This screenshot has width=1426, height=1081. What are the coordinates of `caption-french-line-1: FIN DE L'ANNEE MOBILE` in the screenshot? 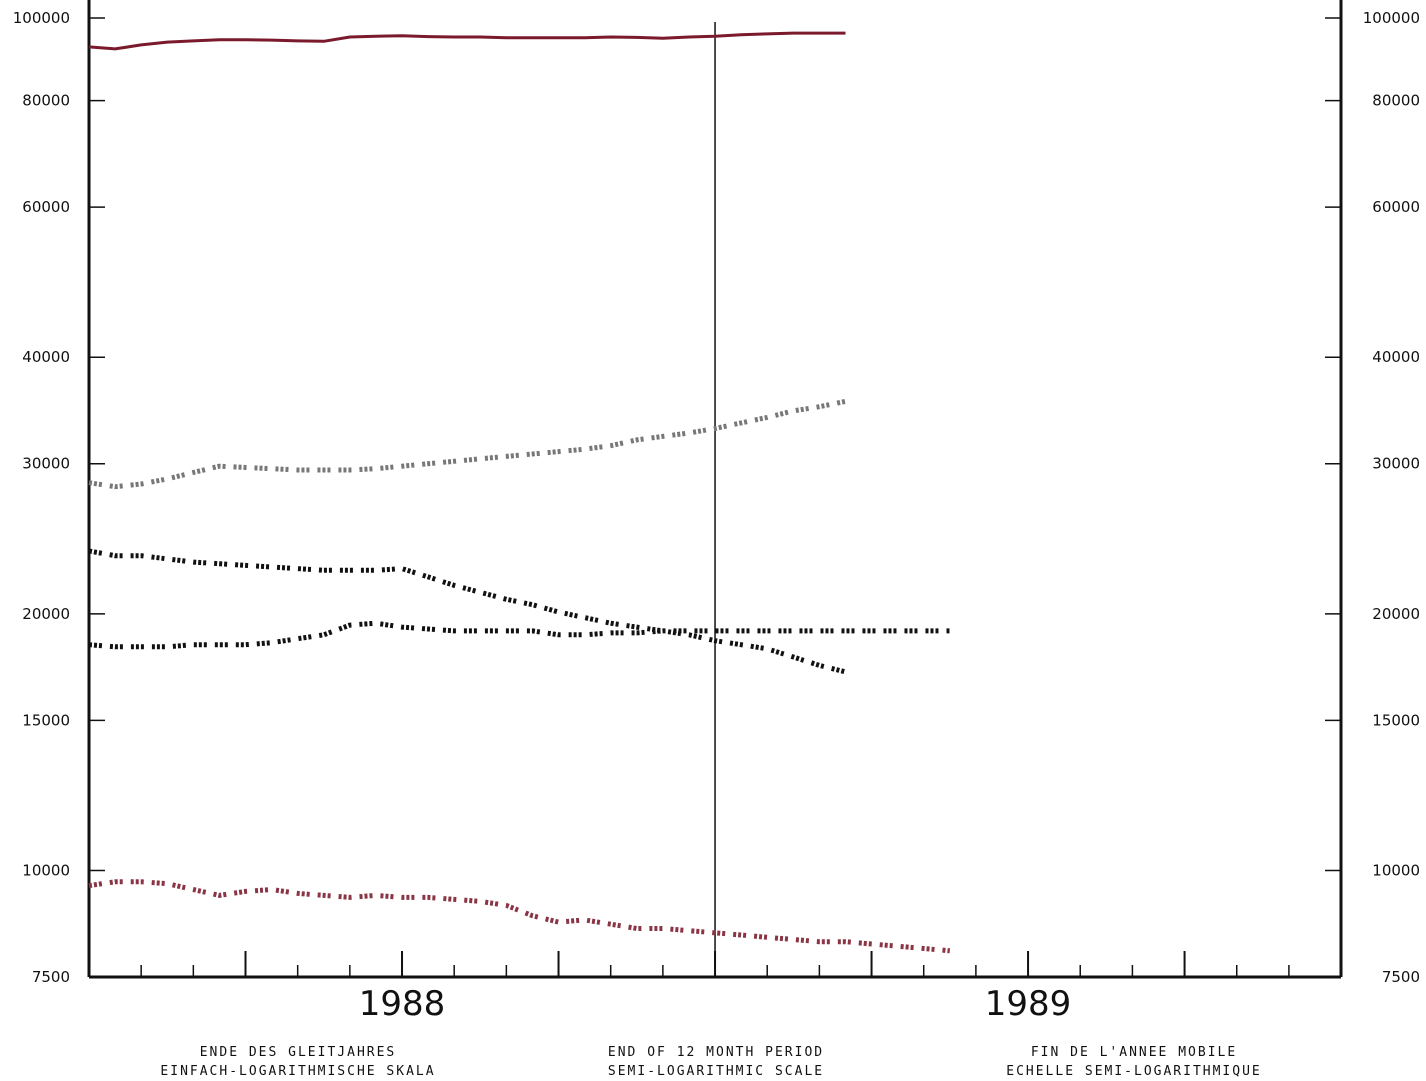 It's located at (1134, 1052).